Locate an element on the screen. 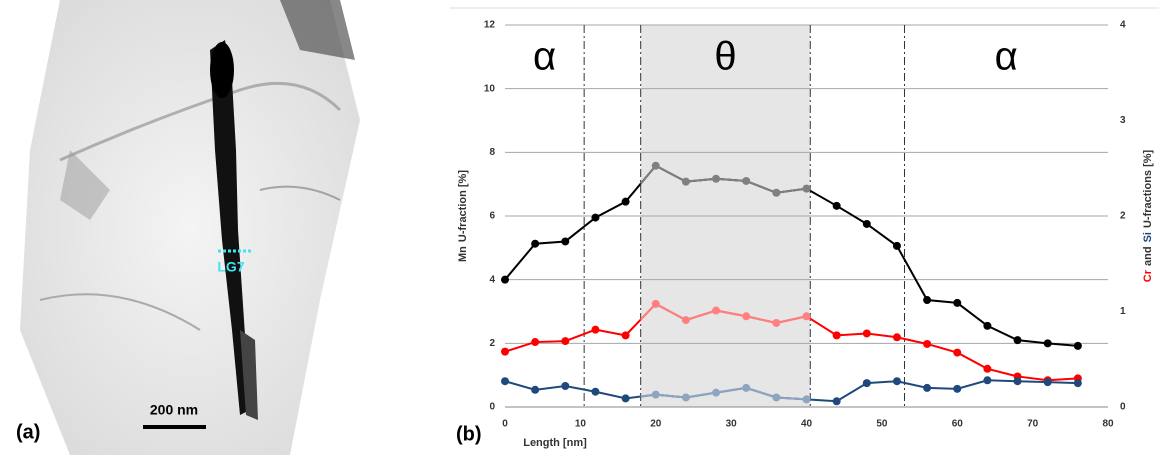 The width and height of the screenshot is (1159, 460). y2-axis-label-text: U-fractions [%] is located at coordinates (1148, 188).